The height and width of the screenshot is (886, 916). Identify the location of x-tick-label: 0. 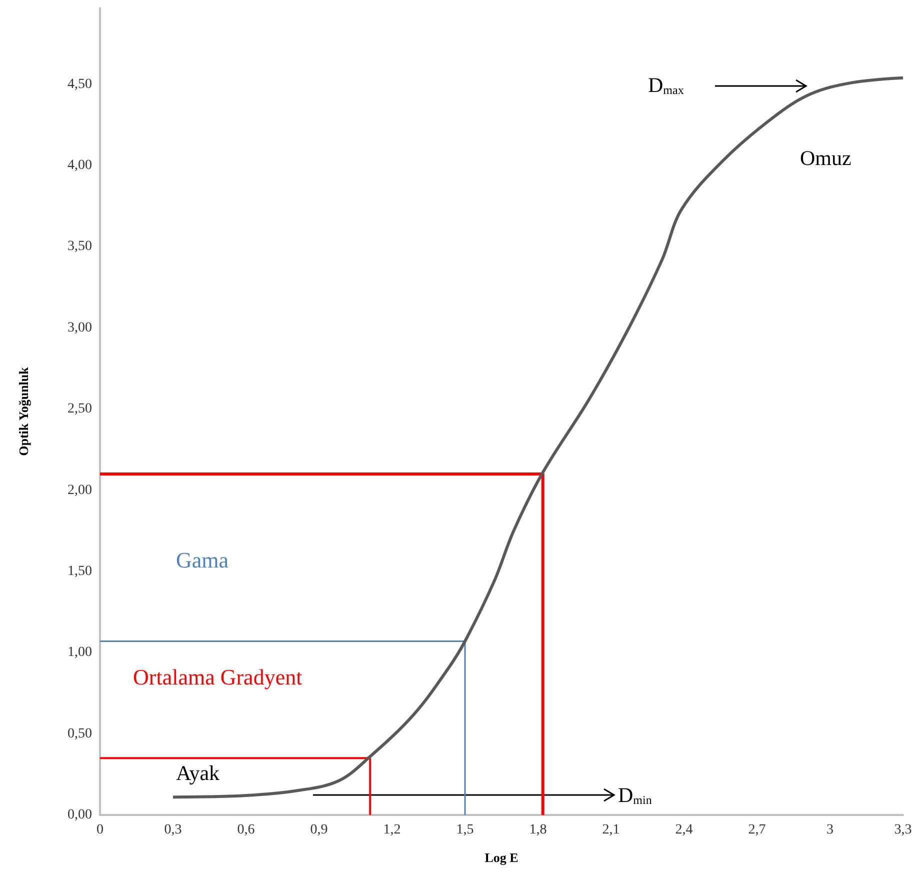
(100, 830).